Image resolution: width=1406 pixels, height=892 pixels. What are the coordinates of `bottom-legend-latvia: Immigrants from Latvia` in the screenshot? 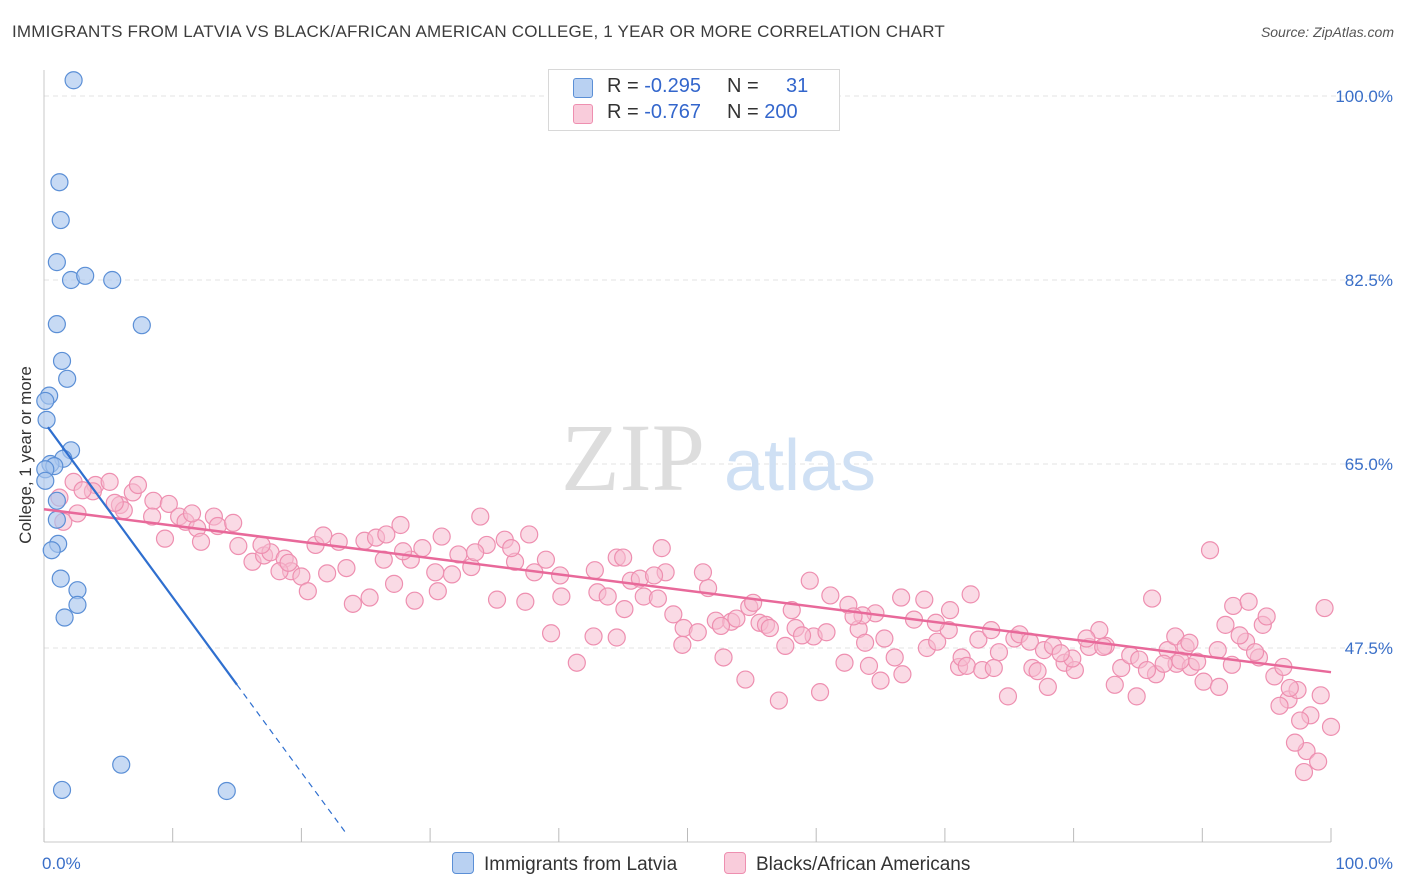 It's located at (564, 864).